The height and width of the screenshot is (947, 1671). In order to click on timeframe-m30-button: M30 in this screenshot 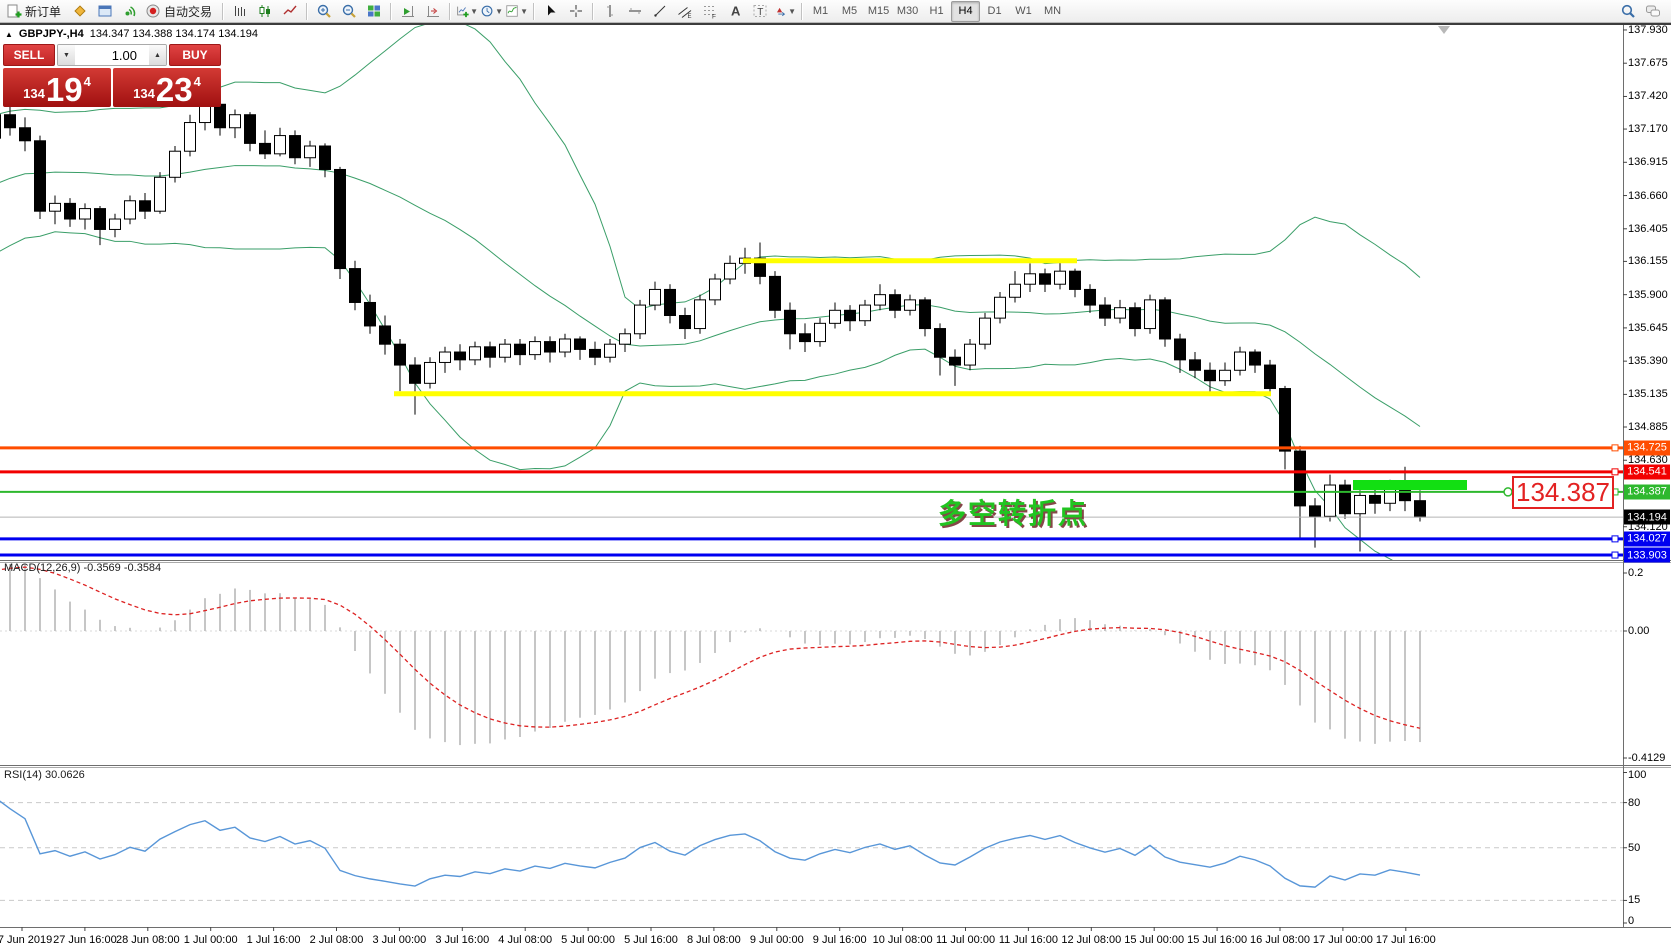, I will do `click(907, 11)`.